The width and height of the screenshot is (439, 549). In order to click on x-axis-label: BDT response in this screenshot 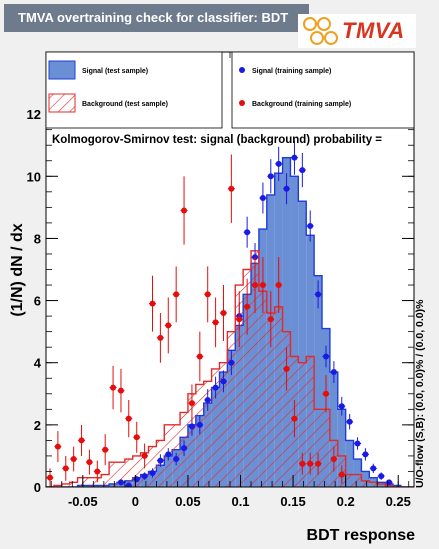, I will do `click(361, 535)`.